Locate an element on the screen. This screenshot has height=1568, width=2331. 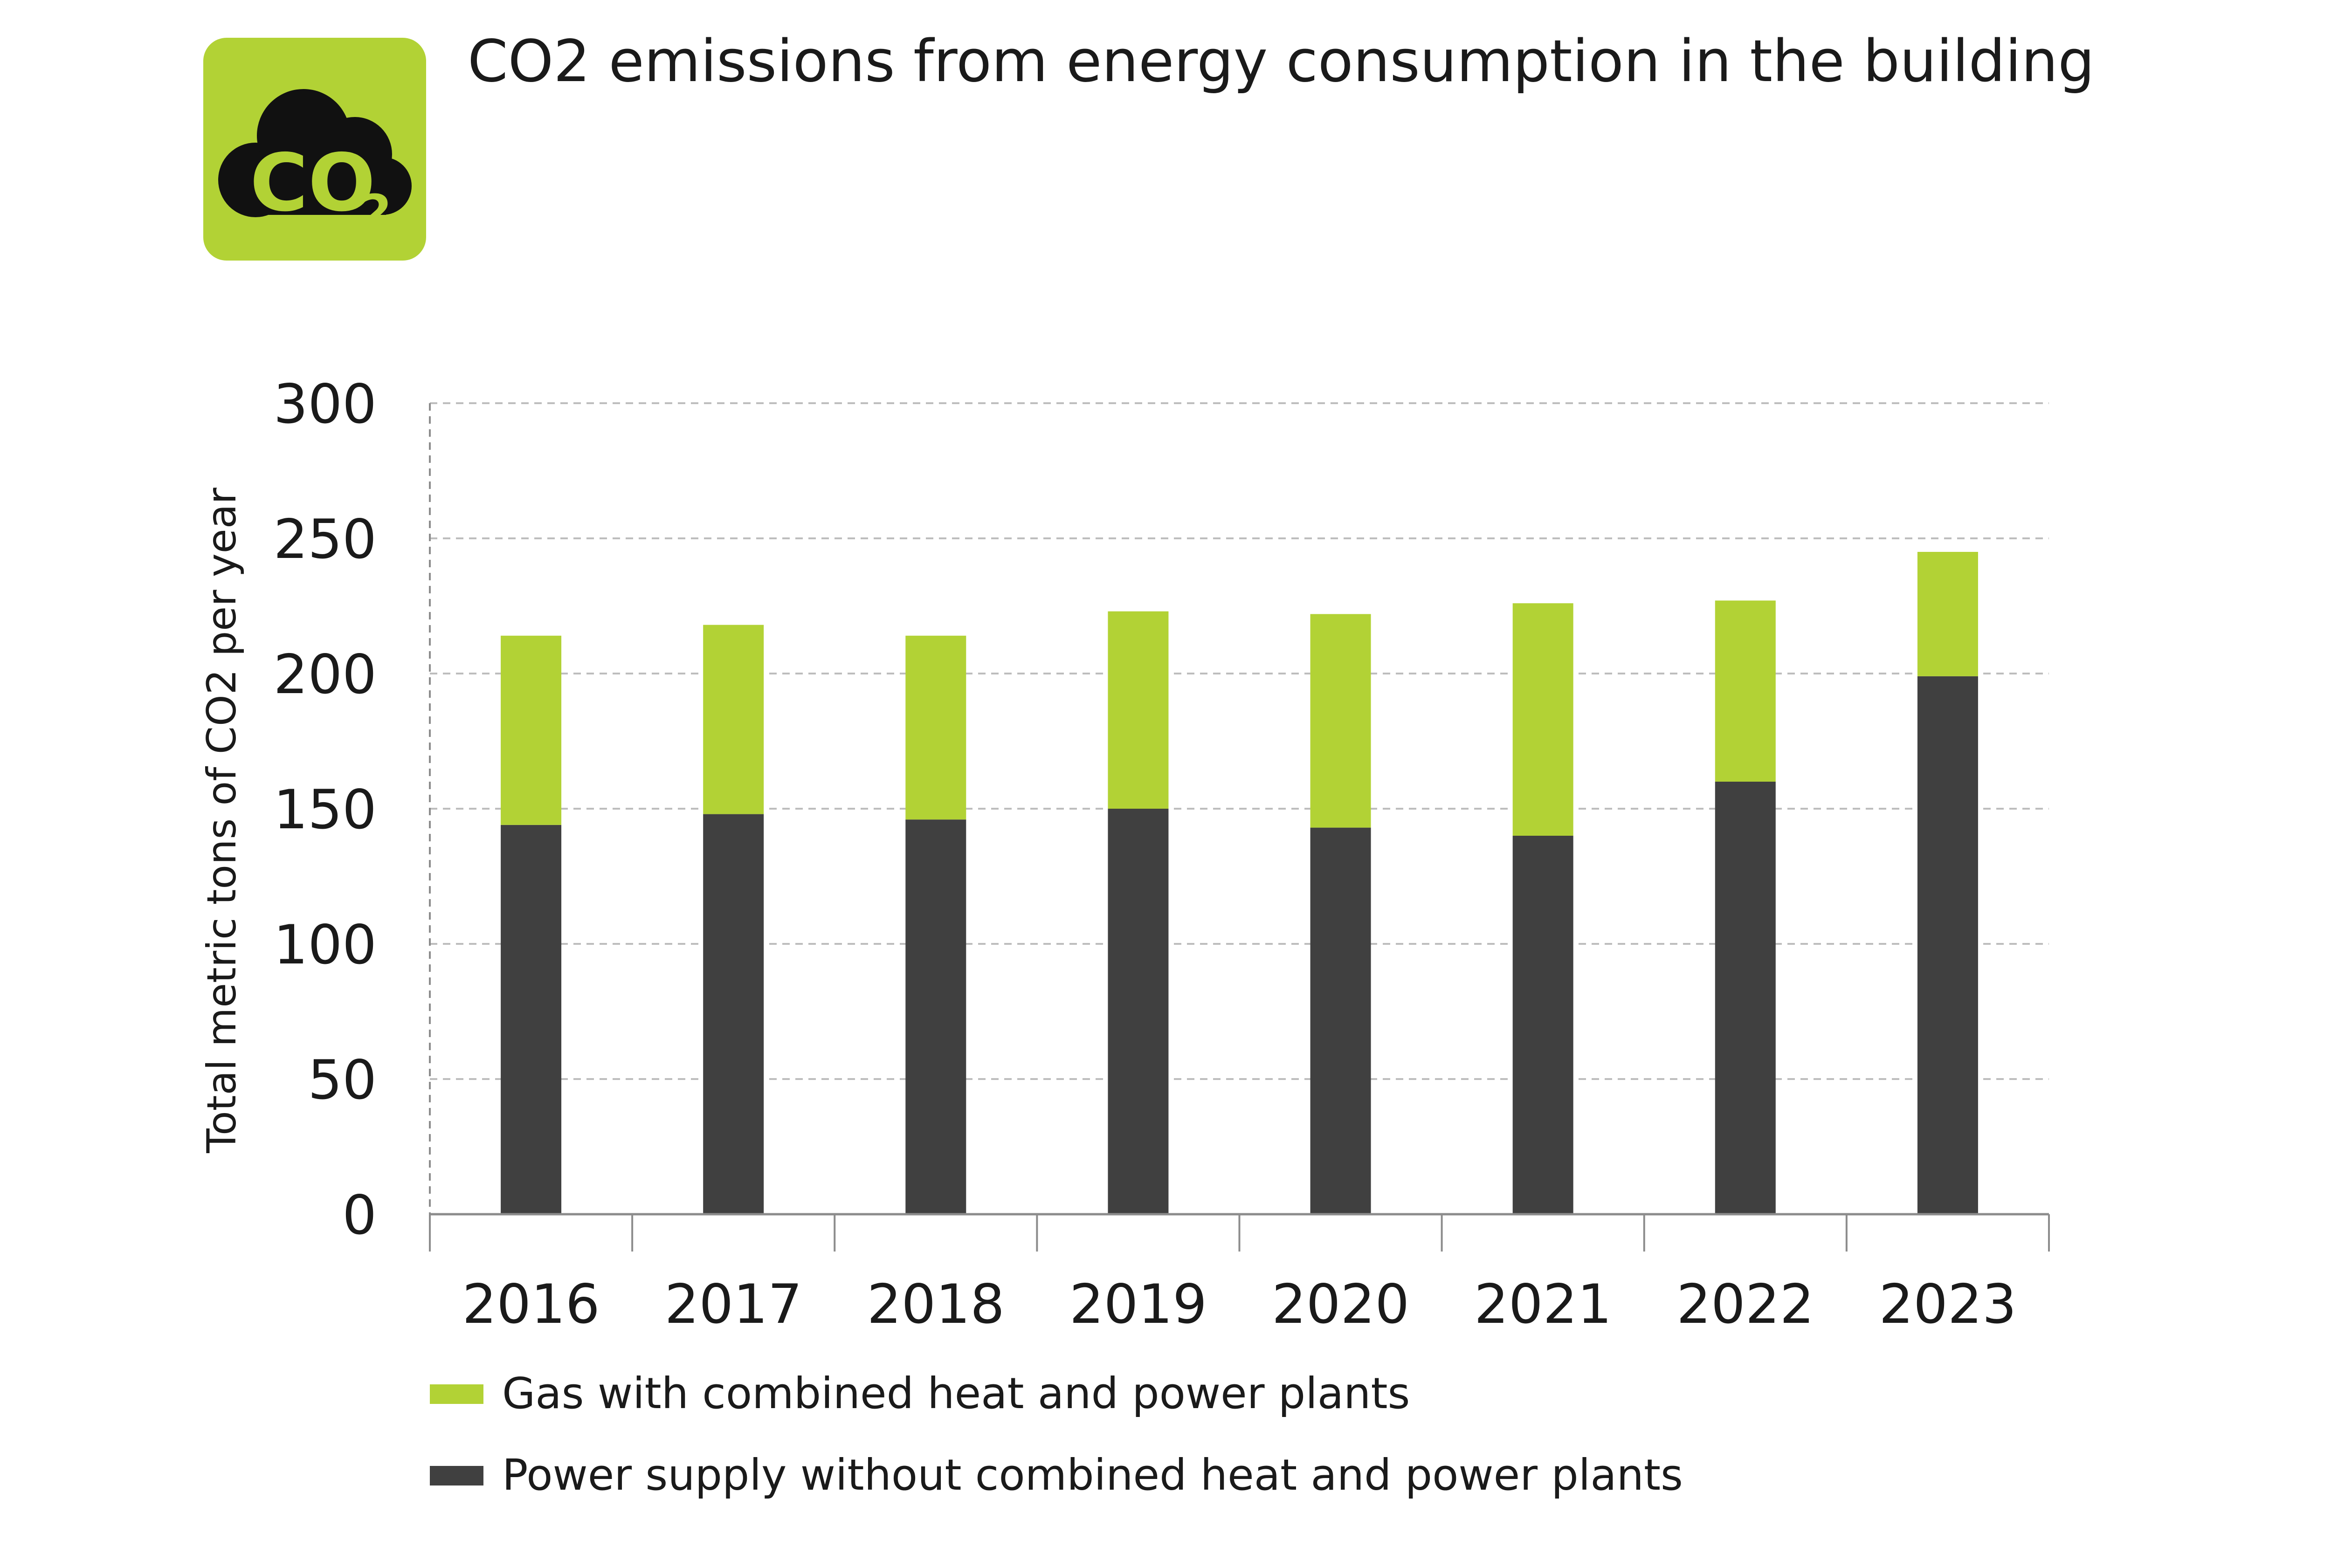
x-tick-label-2020: 2020 is located at coordinates (1340, 1304).